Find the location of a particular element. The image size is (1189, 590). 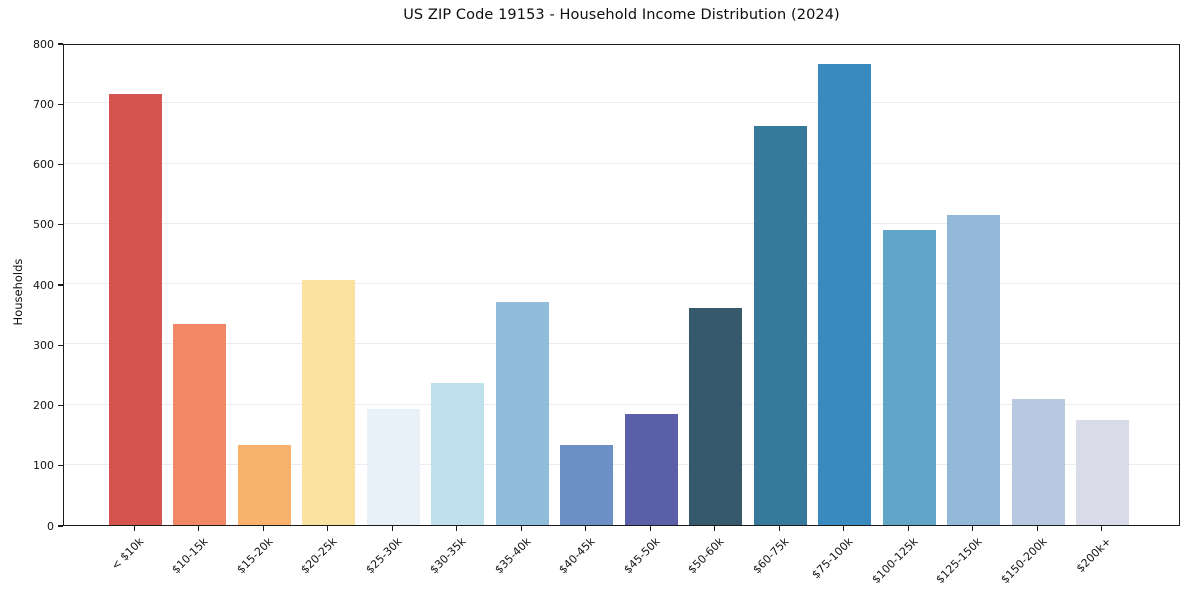

bar-$45-50k is located at coordinates (651, 469).